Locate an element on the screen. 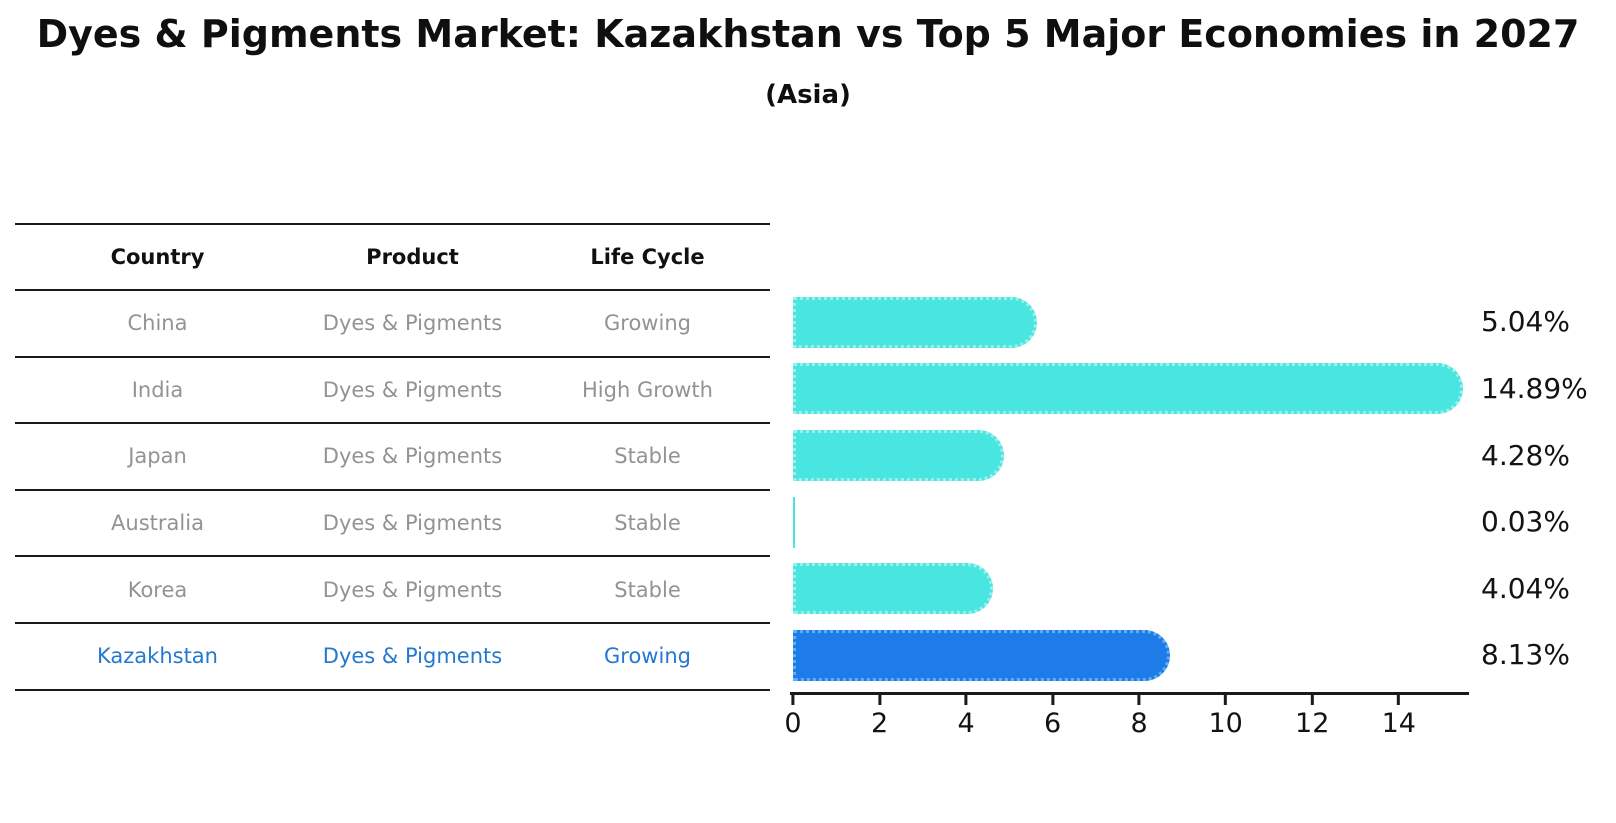  table-header-row: Country Product Life Cycle is located at coordinates (392, 258).